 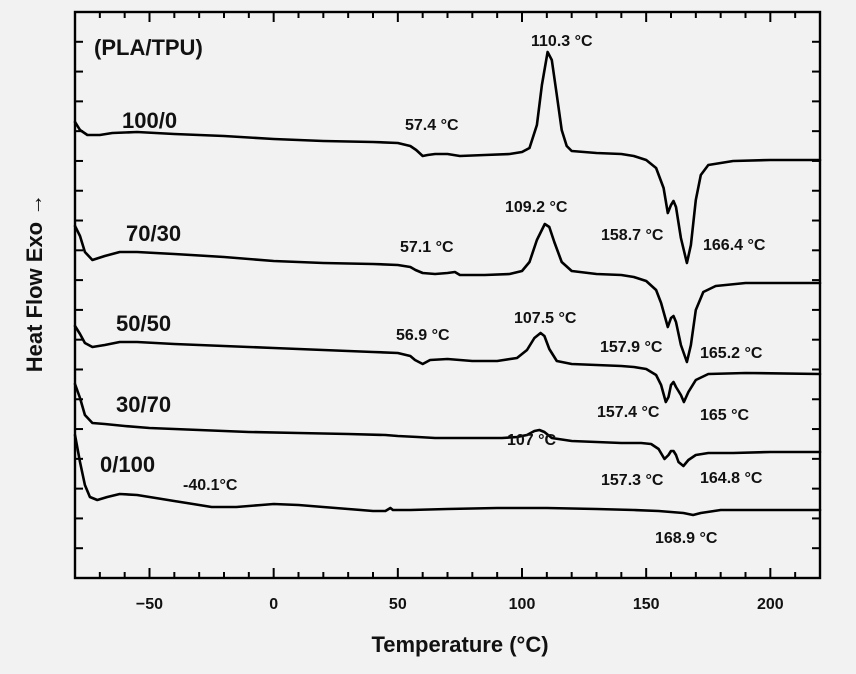 What do you see at coordinates (398, 604) in the screenshot?
I see `x-tick-label: 50` at bounding box center [398, 604].